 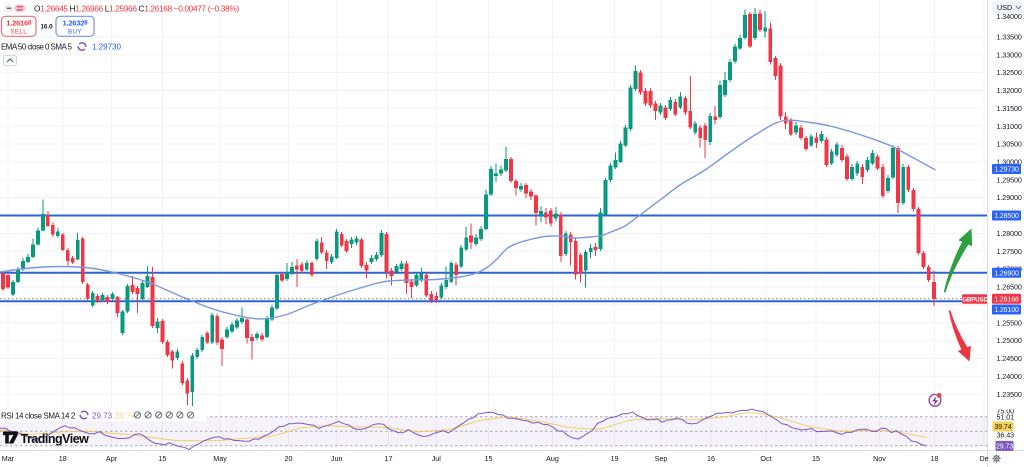 I want to click on svg-text: 1.30500, so click(x=1009, y=144).